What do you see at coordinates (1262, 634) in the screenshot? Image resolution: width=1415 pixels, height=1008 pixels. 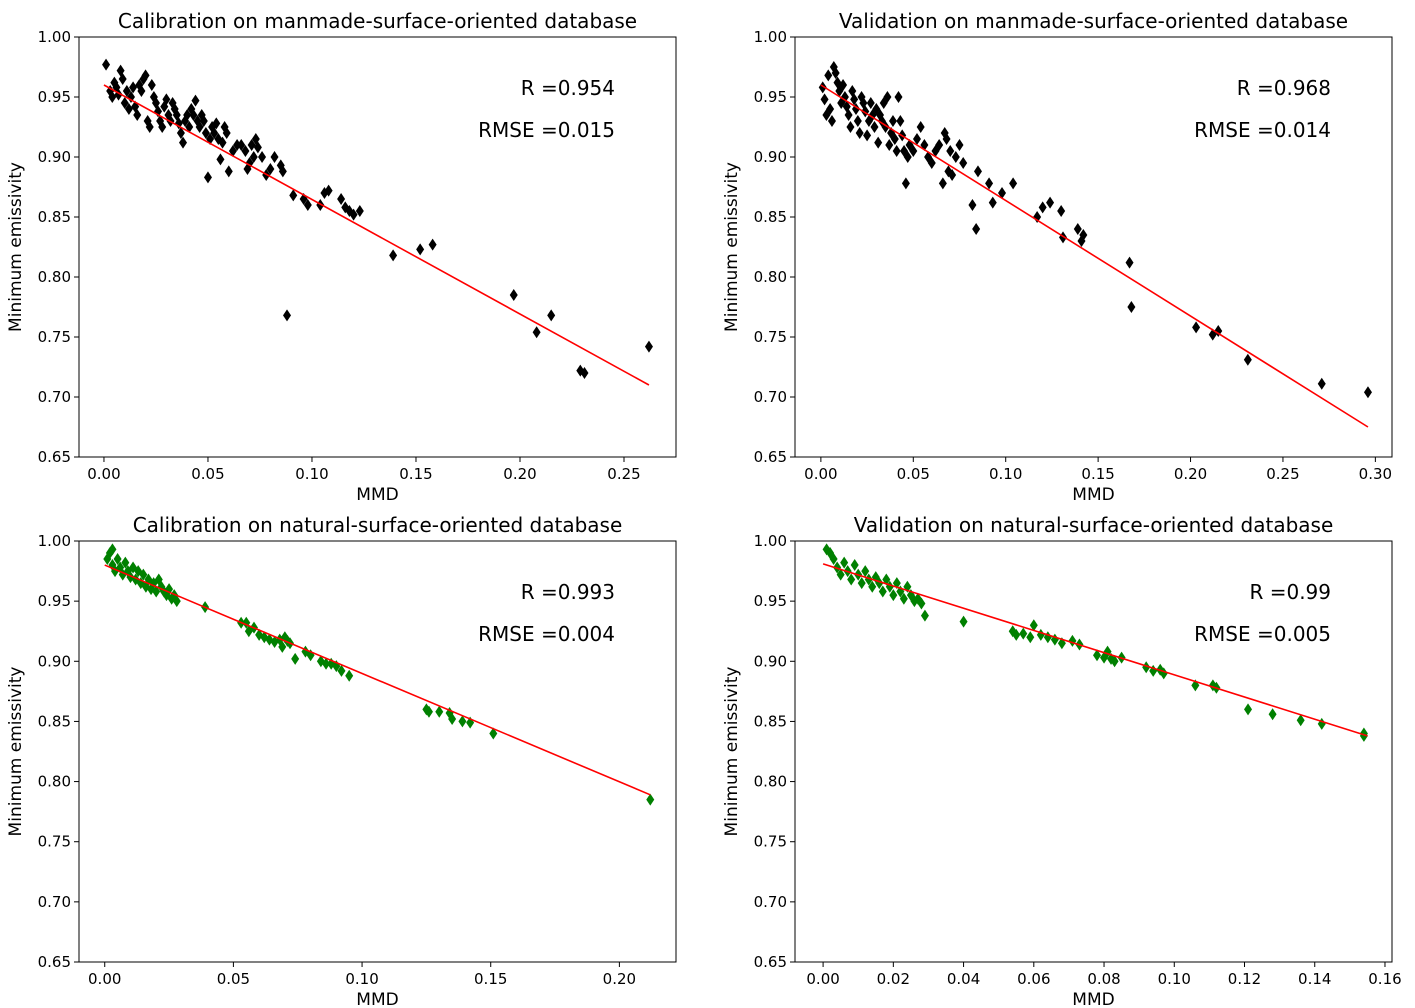 I see `rmse-annotation: RMSE =0.005` at bounding box center [1262, 634].